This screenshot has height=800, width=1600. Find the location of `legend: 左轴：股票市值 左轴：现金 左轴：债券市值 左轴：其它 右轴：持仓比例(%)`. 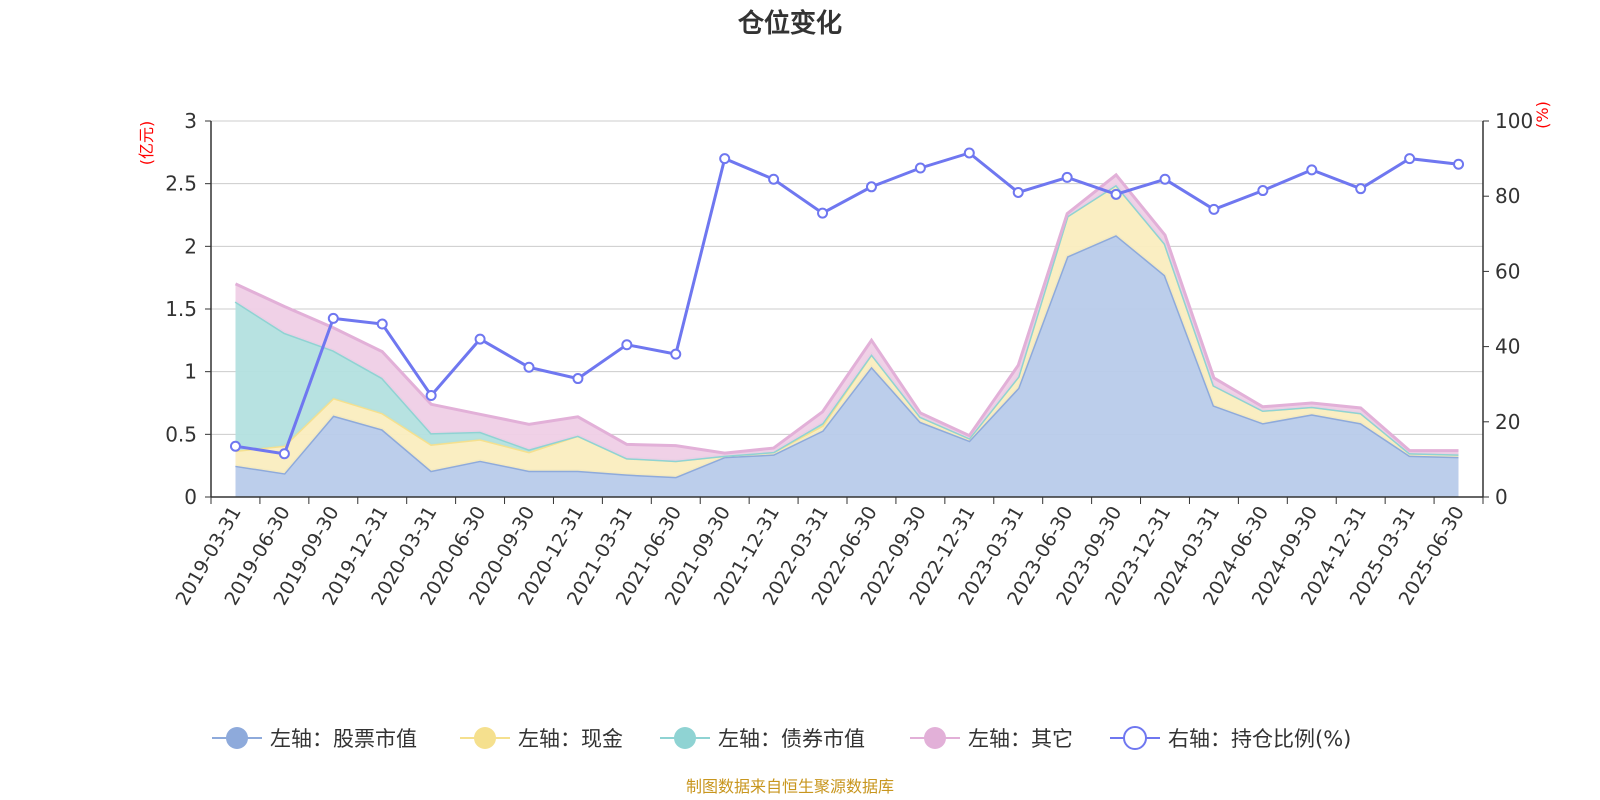

legend: 左轴：股票市值 左轴：现金 左轴：债券市值 左轴：其它 右轴：持仓比例(%) is located at coordinates (781, 738).